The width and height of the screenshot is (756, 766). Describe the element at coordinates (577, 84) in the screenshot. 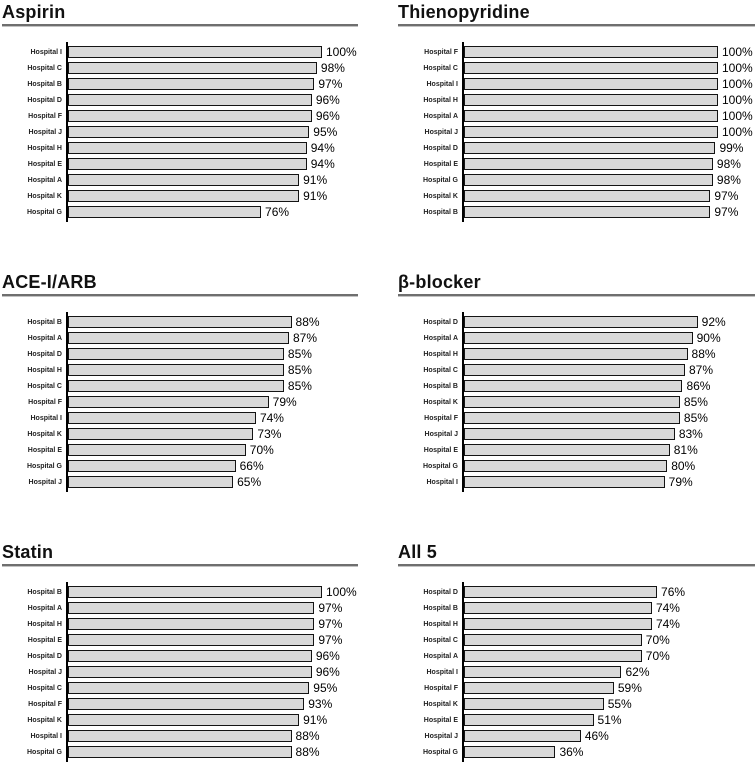

I see `bar-row: Hospital I 100%` at that location.